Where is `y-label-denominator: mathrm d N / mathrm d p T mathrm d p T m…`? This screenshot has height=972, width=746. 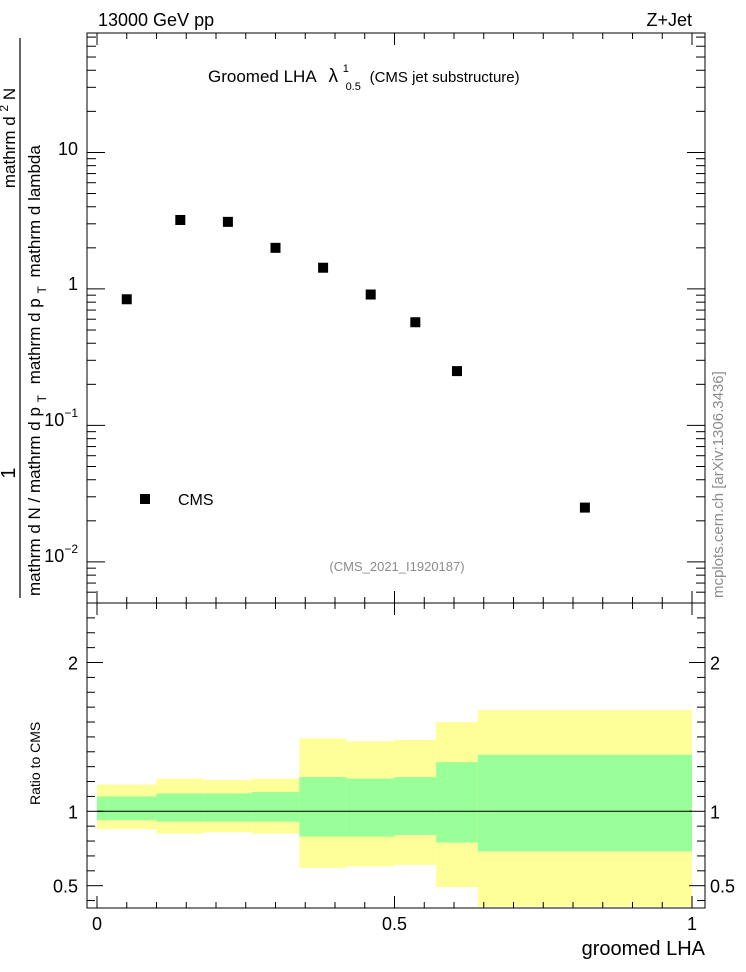
y-label-denominator: mathrm d N / mathrm d p T mathrm d p T m… is located at coordinates (37, 370).